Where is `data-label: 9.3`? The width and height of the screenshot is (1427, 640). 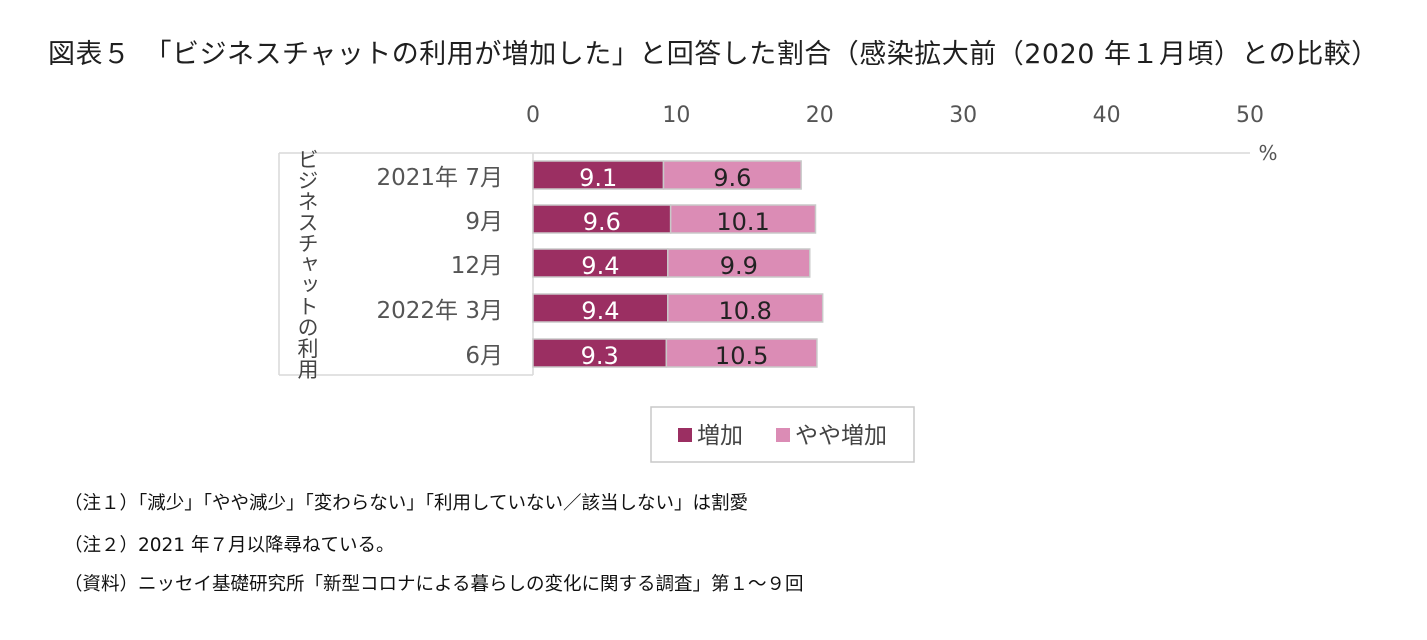 data-label: 9.3 is located at coordinates (600, 356).